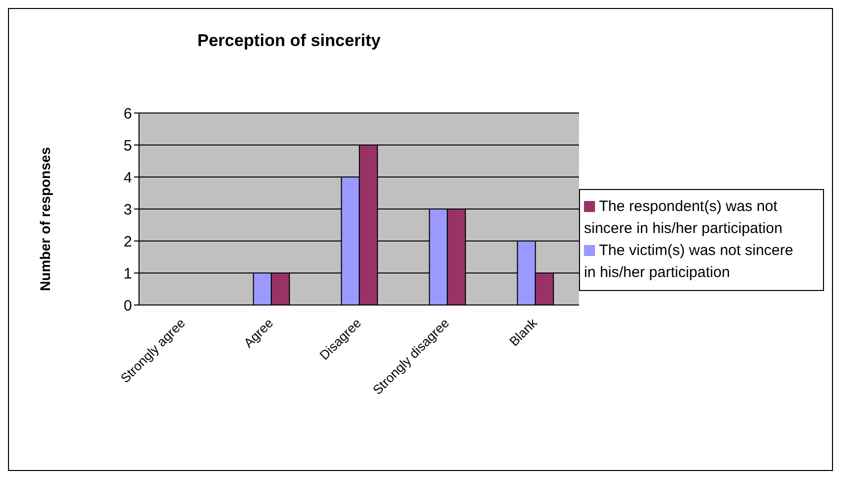  I want to click on legend-label: The victim(s) was not sincere in his/her participation, so click(689, 261).